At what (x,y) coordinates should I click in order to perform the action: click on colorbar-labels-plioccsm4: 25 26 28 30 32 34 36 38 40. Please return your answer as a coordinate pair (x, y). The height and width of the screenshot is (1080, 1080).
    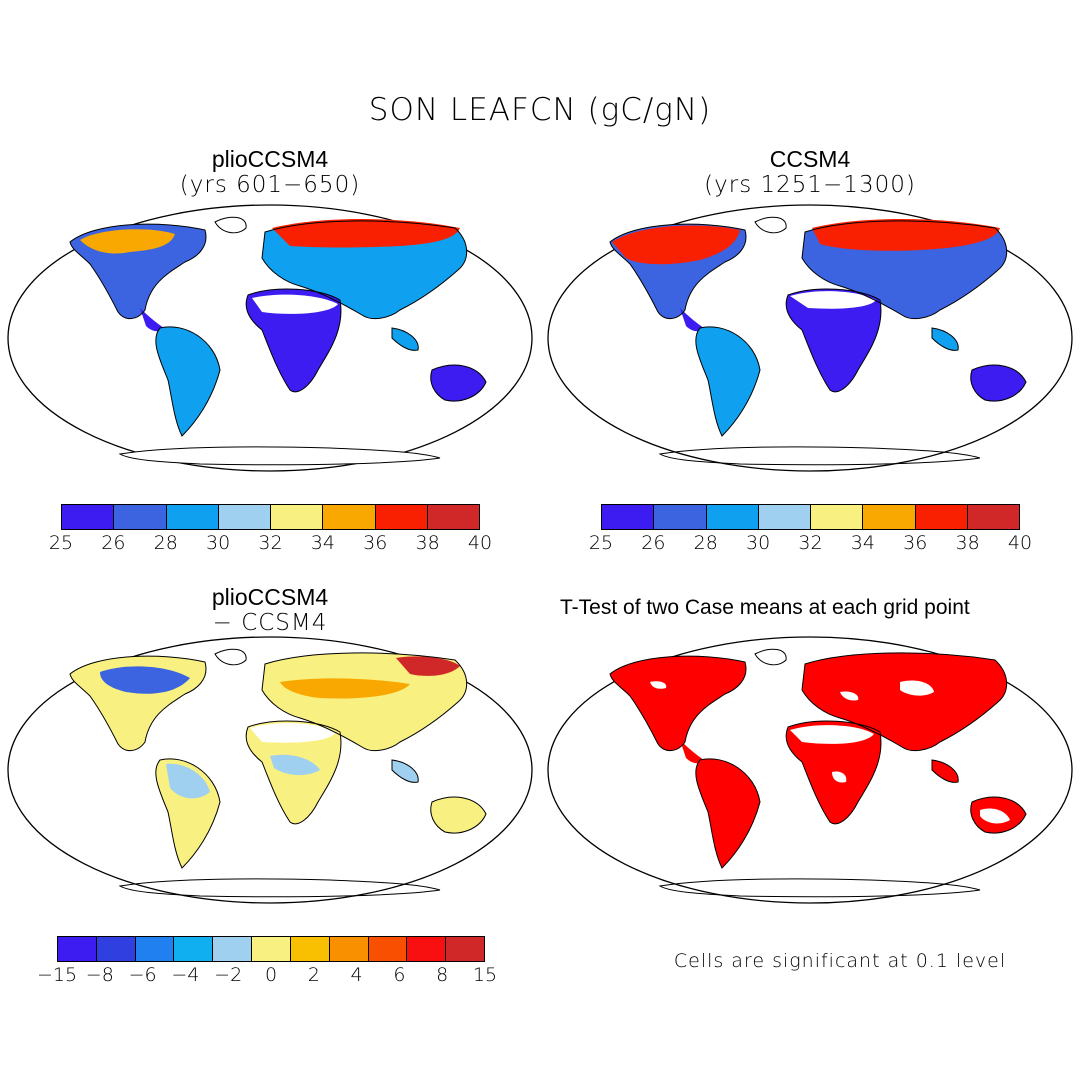
    Looking at the image, I should click on (270, 544).